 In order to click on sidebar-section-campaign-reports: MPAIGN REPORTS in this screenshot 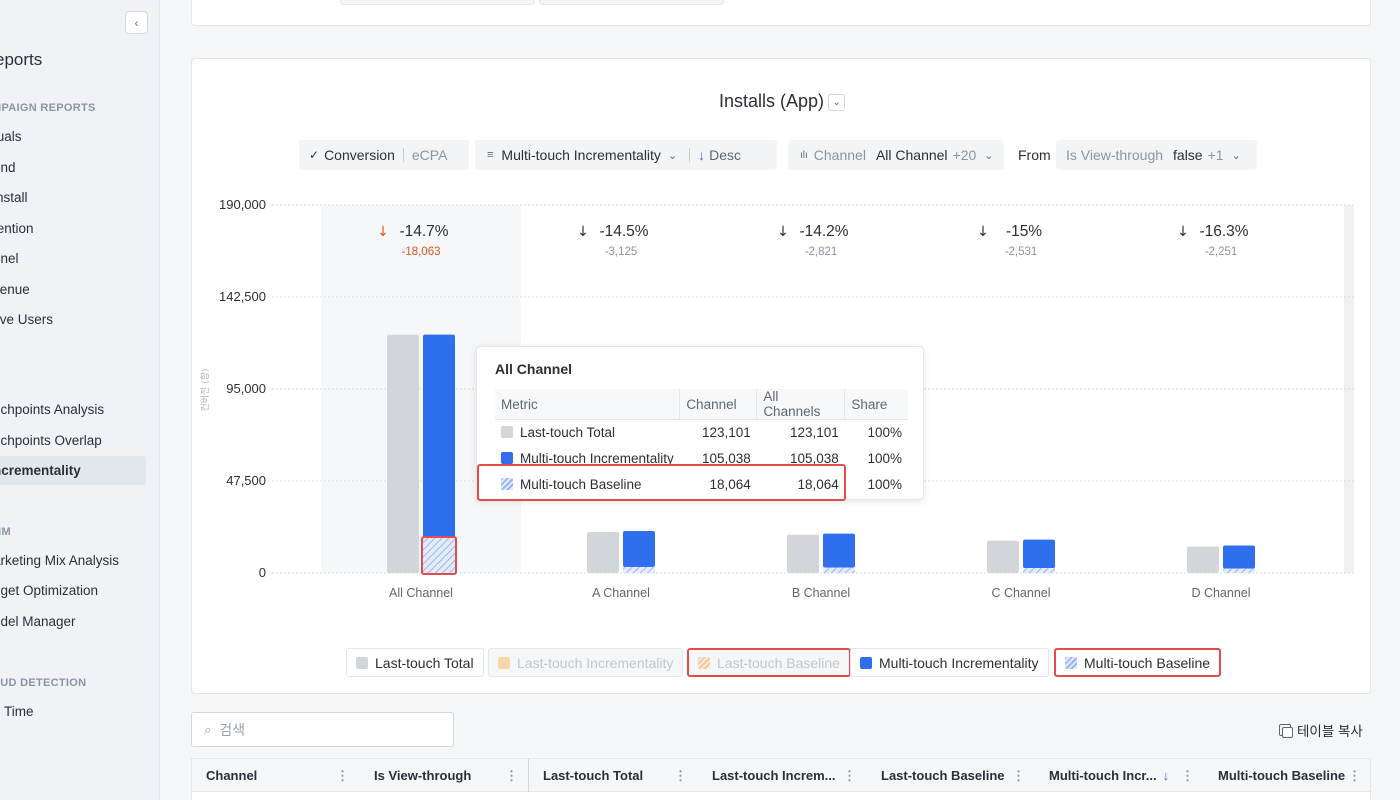, I will do `click(48, 108)`.